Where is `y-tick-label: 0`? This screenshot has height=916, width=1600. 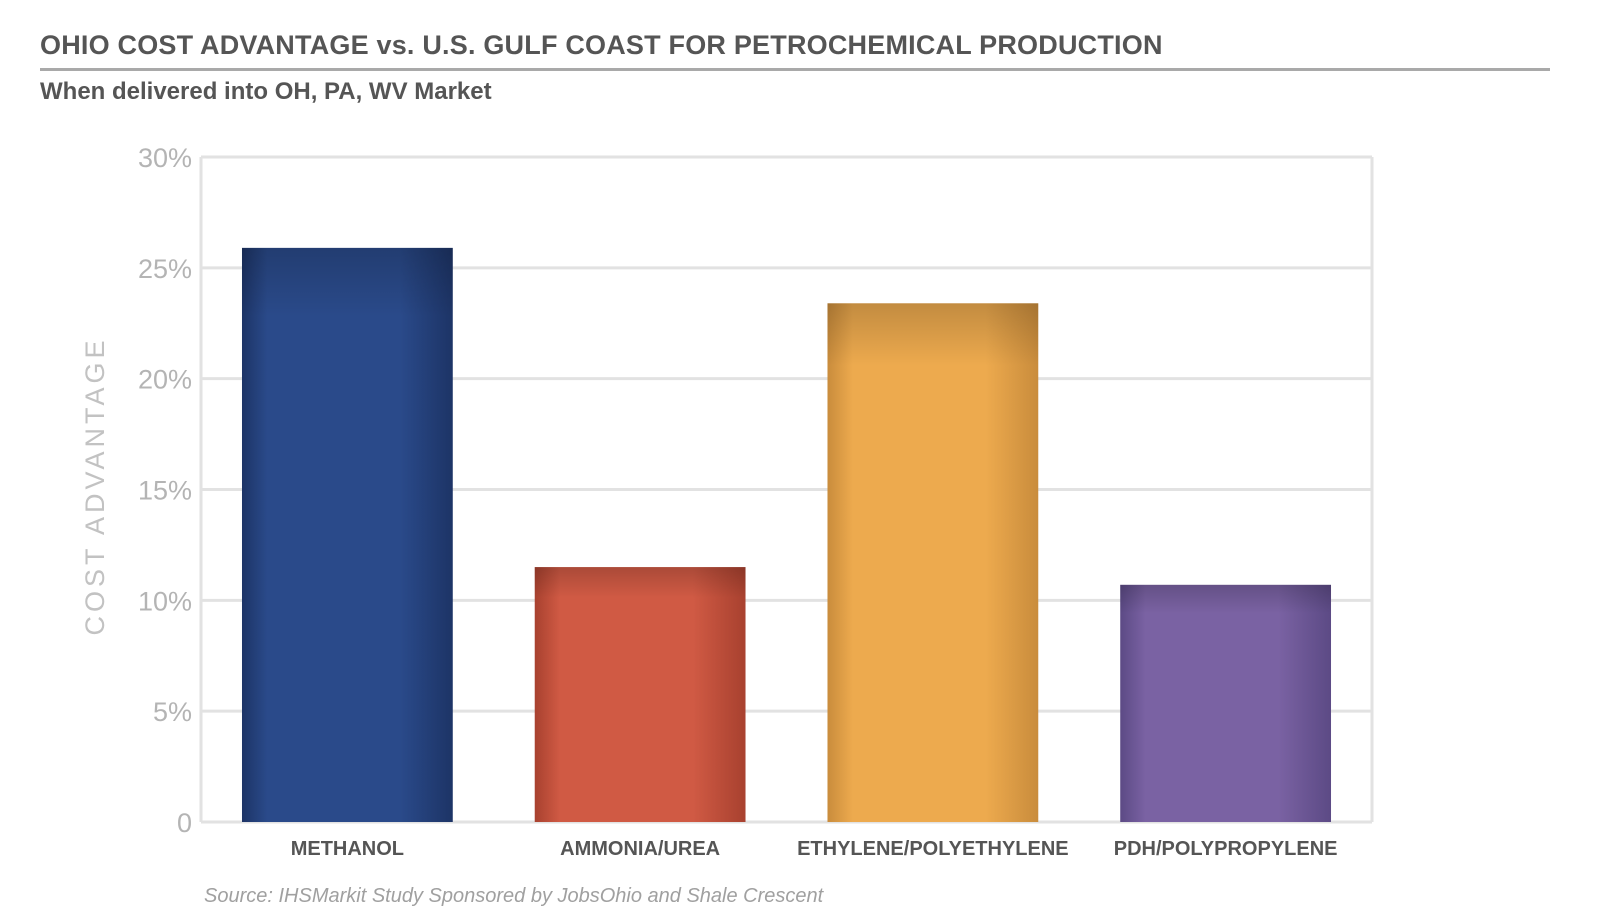 y-tick-label: 0 is located at coordinates (184, 823).